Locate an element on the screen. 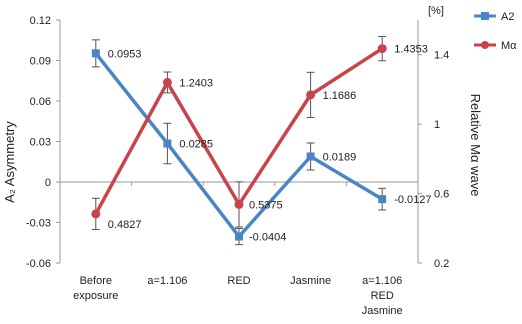 The image size is (522, 324). legend-ma-label: Mα is located at coordinates (509, 46).